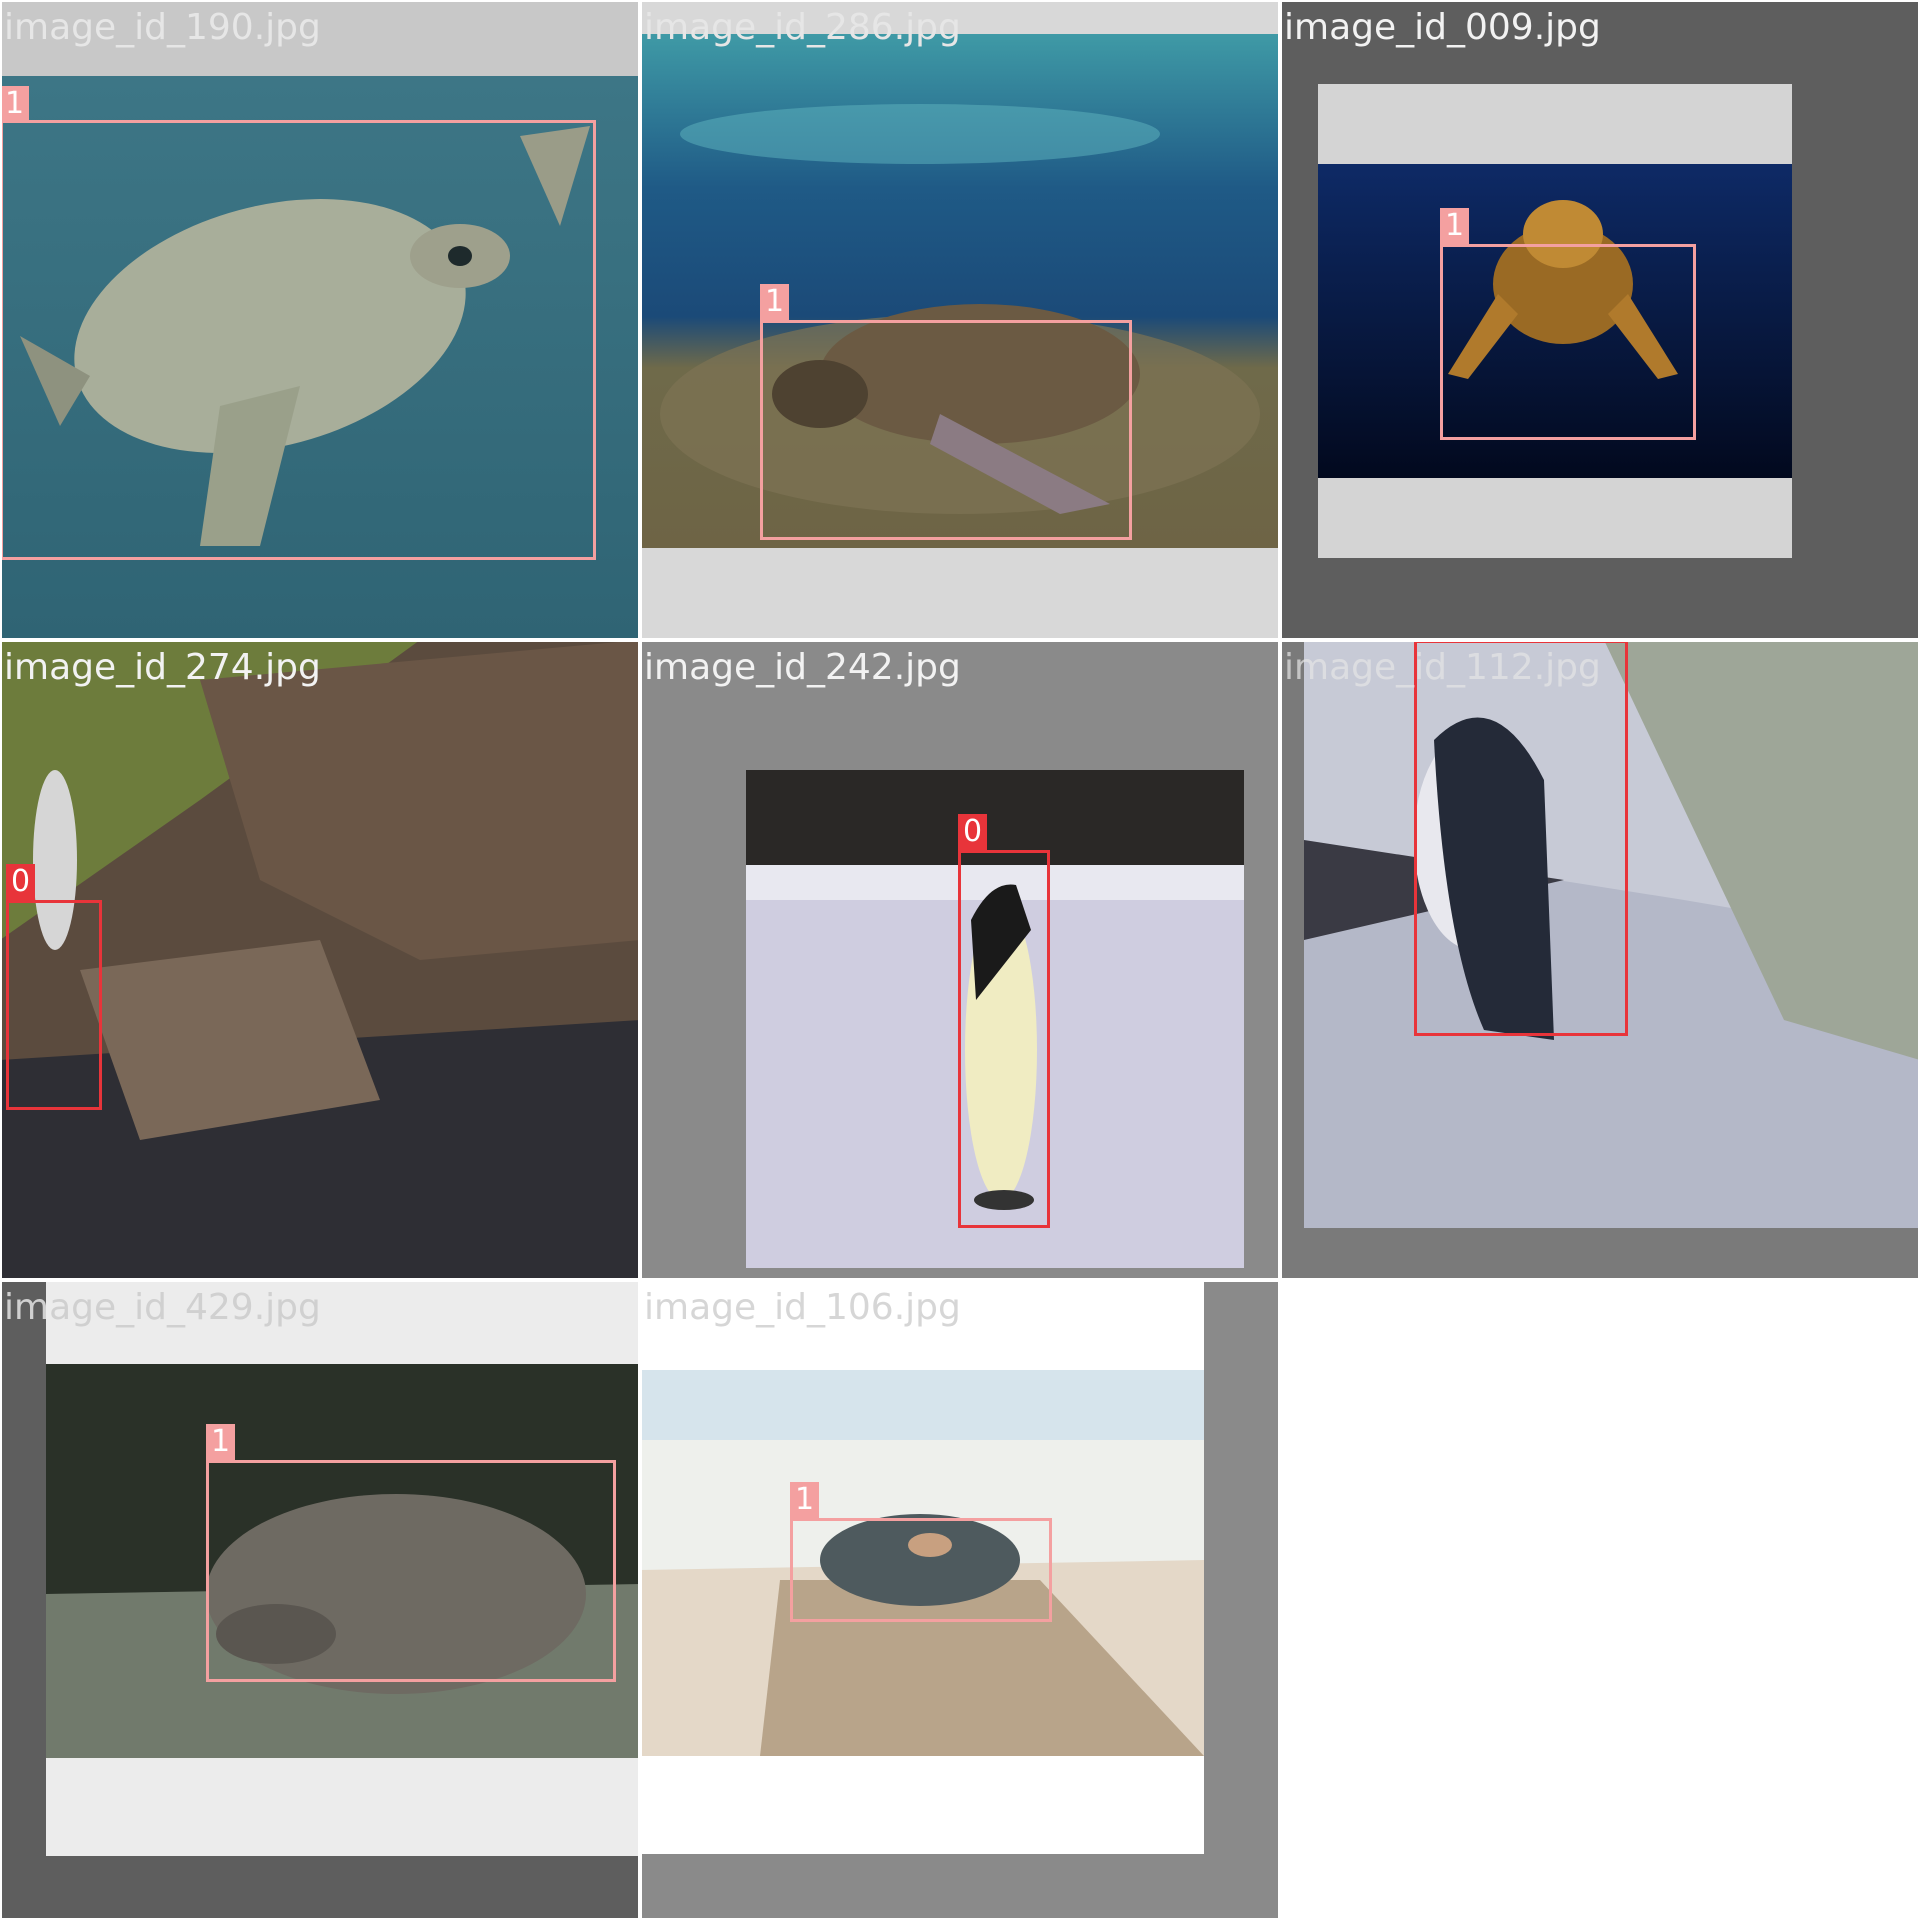 Image resolution: width=1920 pixels, height=1920 pixels. I want to click on image-filename-label: image_id_242.jpg, so click(802, 667).